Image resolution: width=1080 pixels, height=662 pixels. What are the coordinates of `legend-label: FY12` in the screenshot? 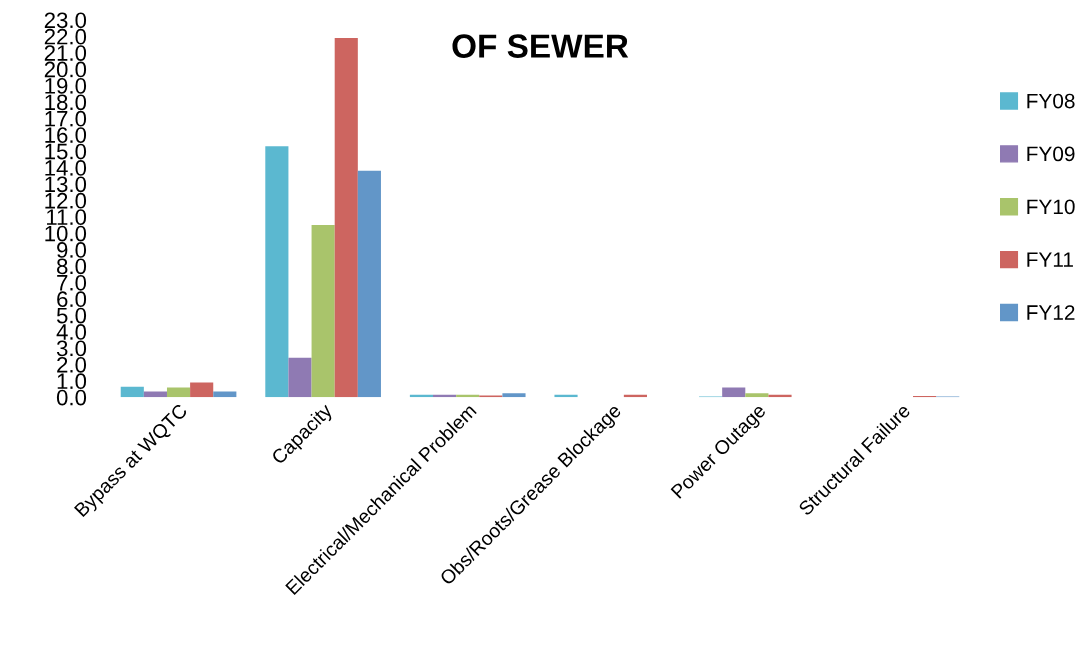 It's located at (1051, 312).